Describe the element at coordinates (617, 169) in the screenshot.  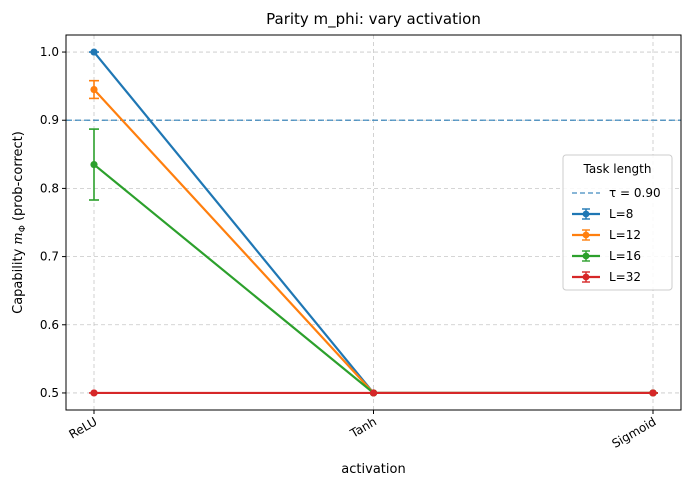
I see `legend-title: Task length` at that location.